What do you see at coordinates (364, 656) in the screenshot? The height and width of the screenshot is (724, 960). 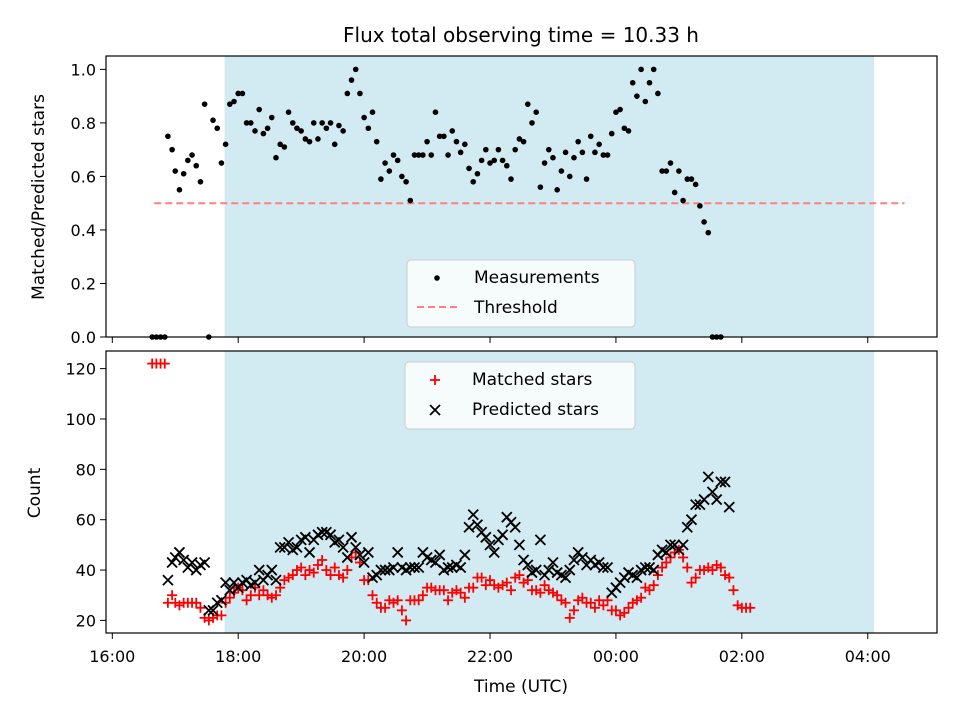 I see `bottom-xtick-label: 20:00` at bounding box center [364, 656].